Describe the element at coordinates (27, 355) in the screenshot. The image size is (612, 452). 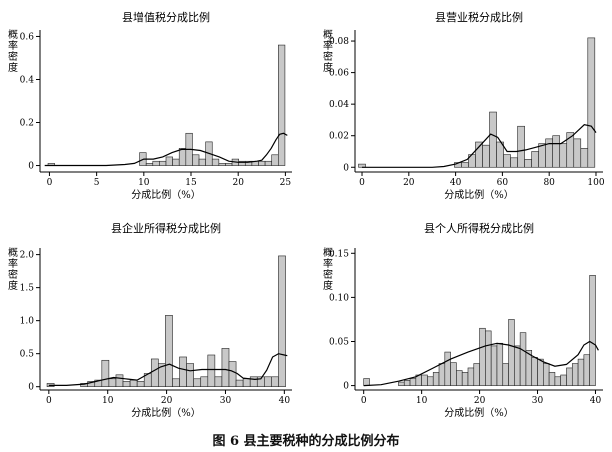
I see `y-tick-label: 0.5` at that location.